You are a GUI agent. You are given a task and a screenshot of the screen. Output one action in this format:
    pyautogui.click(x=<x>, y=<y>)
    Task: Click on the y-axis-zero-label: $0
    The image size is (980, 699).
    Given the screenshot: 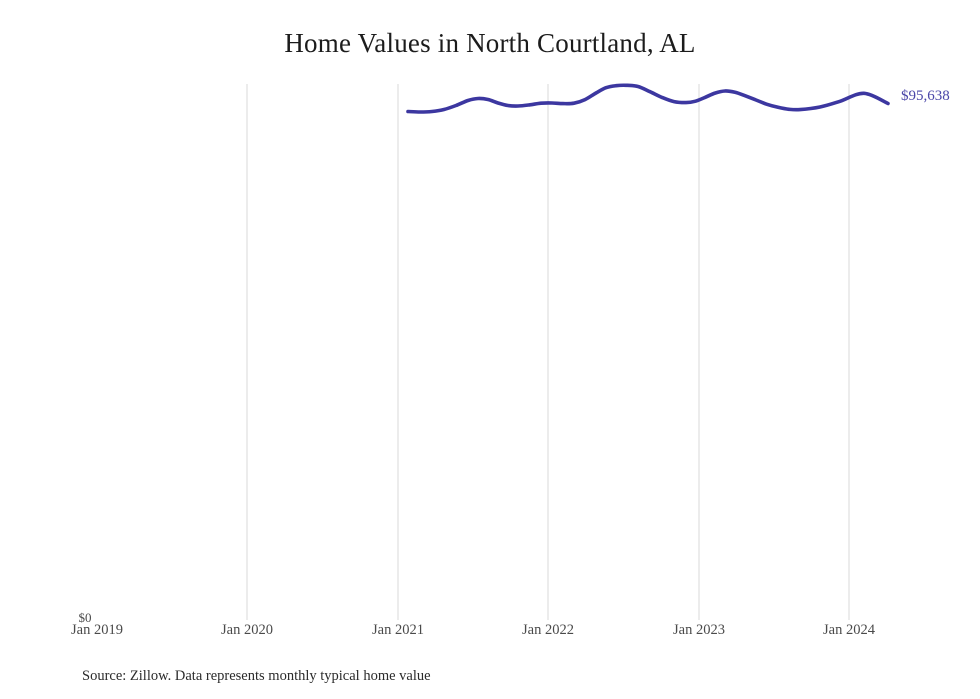 What is the action you would take?
    pyautogui.click(x=85, y=617)
    